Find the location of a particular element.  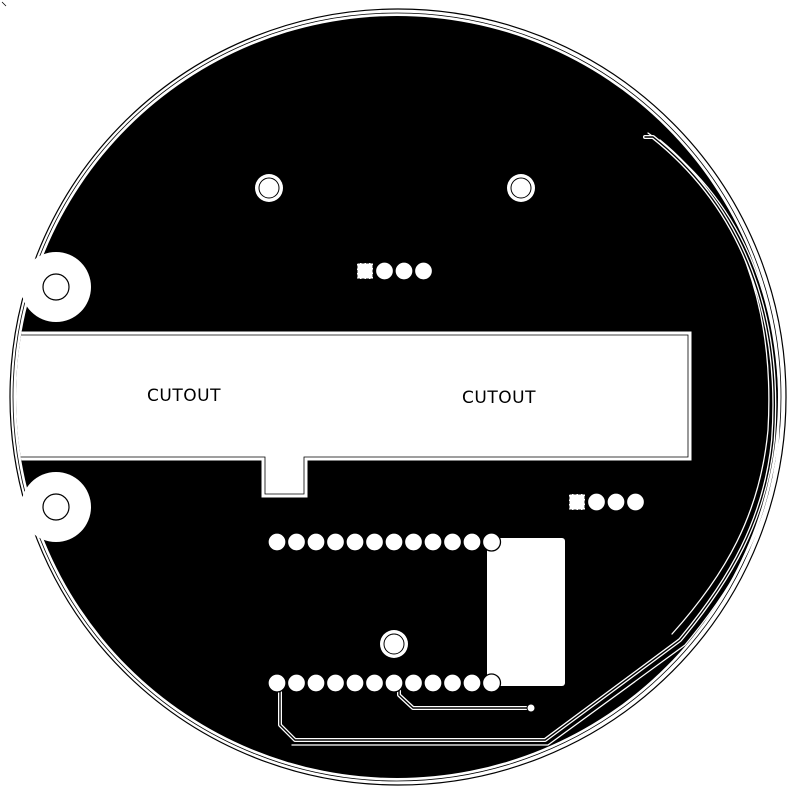

mounting-hole-top-left is located at coordinates (269, 188).